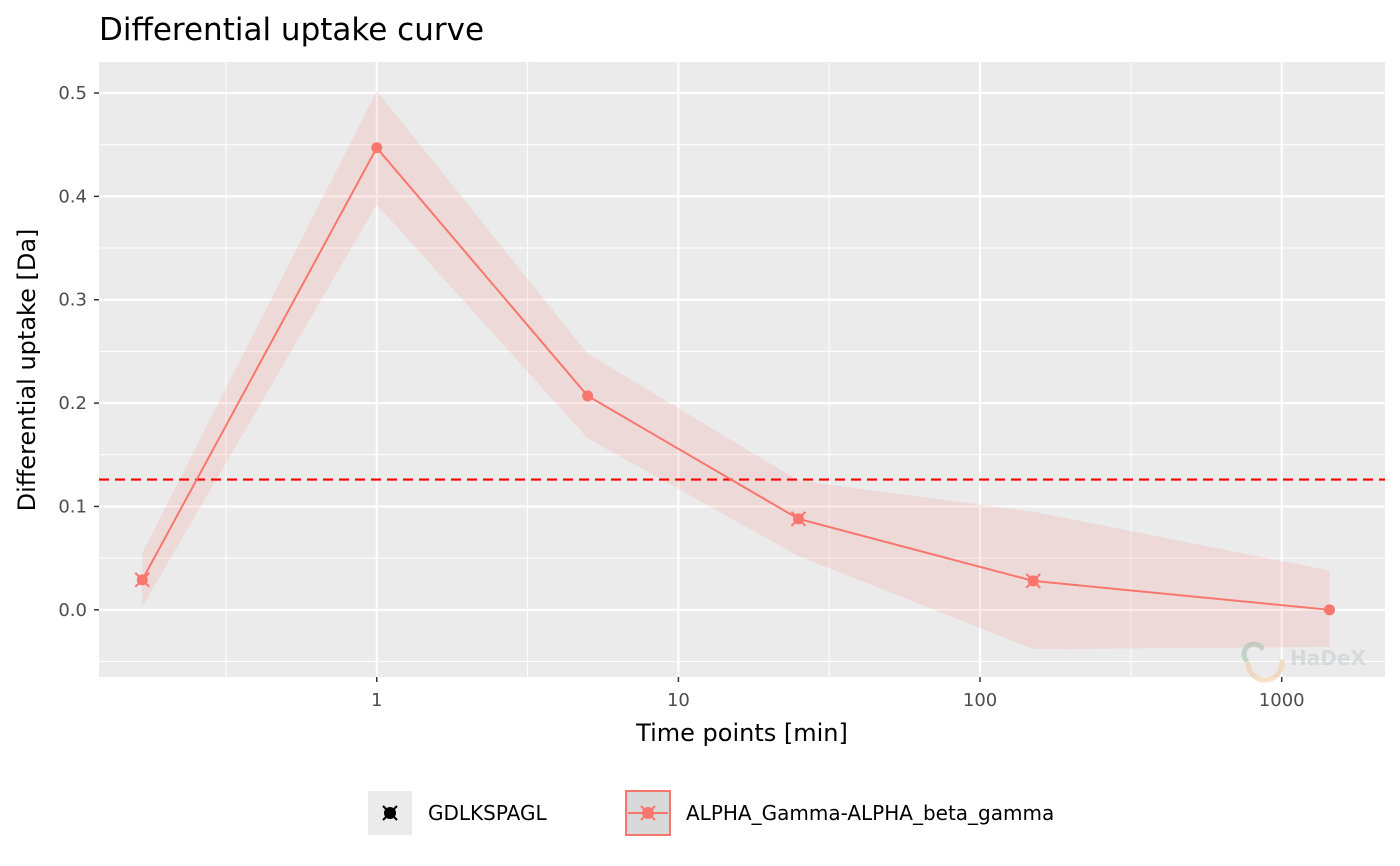  What do you see at coordinates (980, 700) in the screenshot?
I see `x-tick-label: 100` at bounding box center [980, 700].